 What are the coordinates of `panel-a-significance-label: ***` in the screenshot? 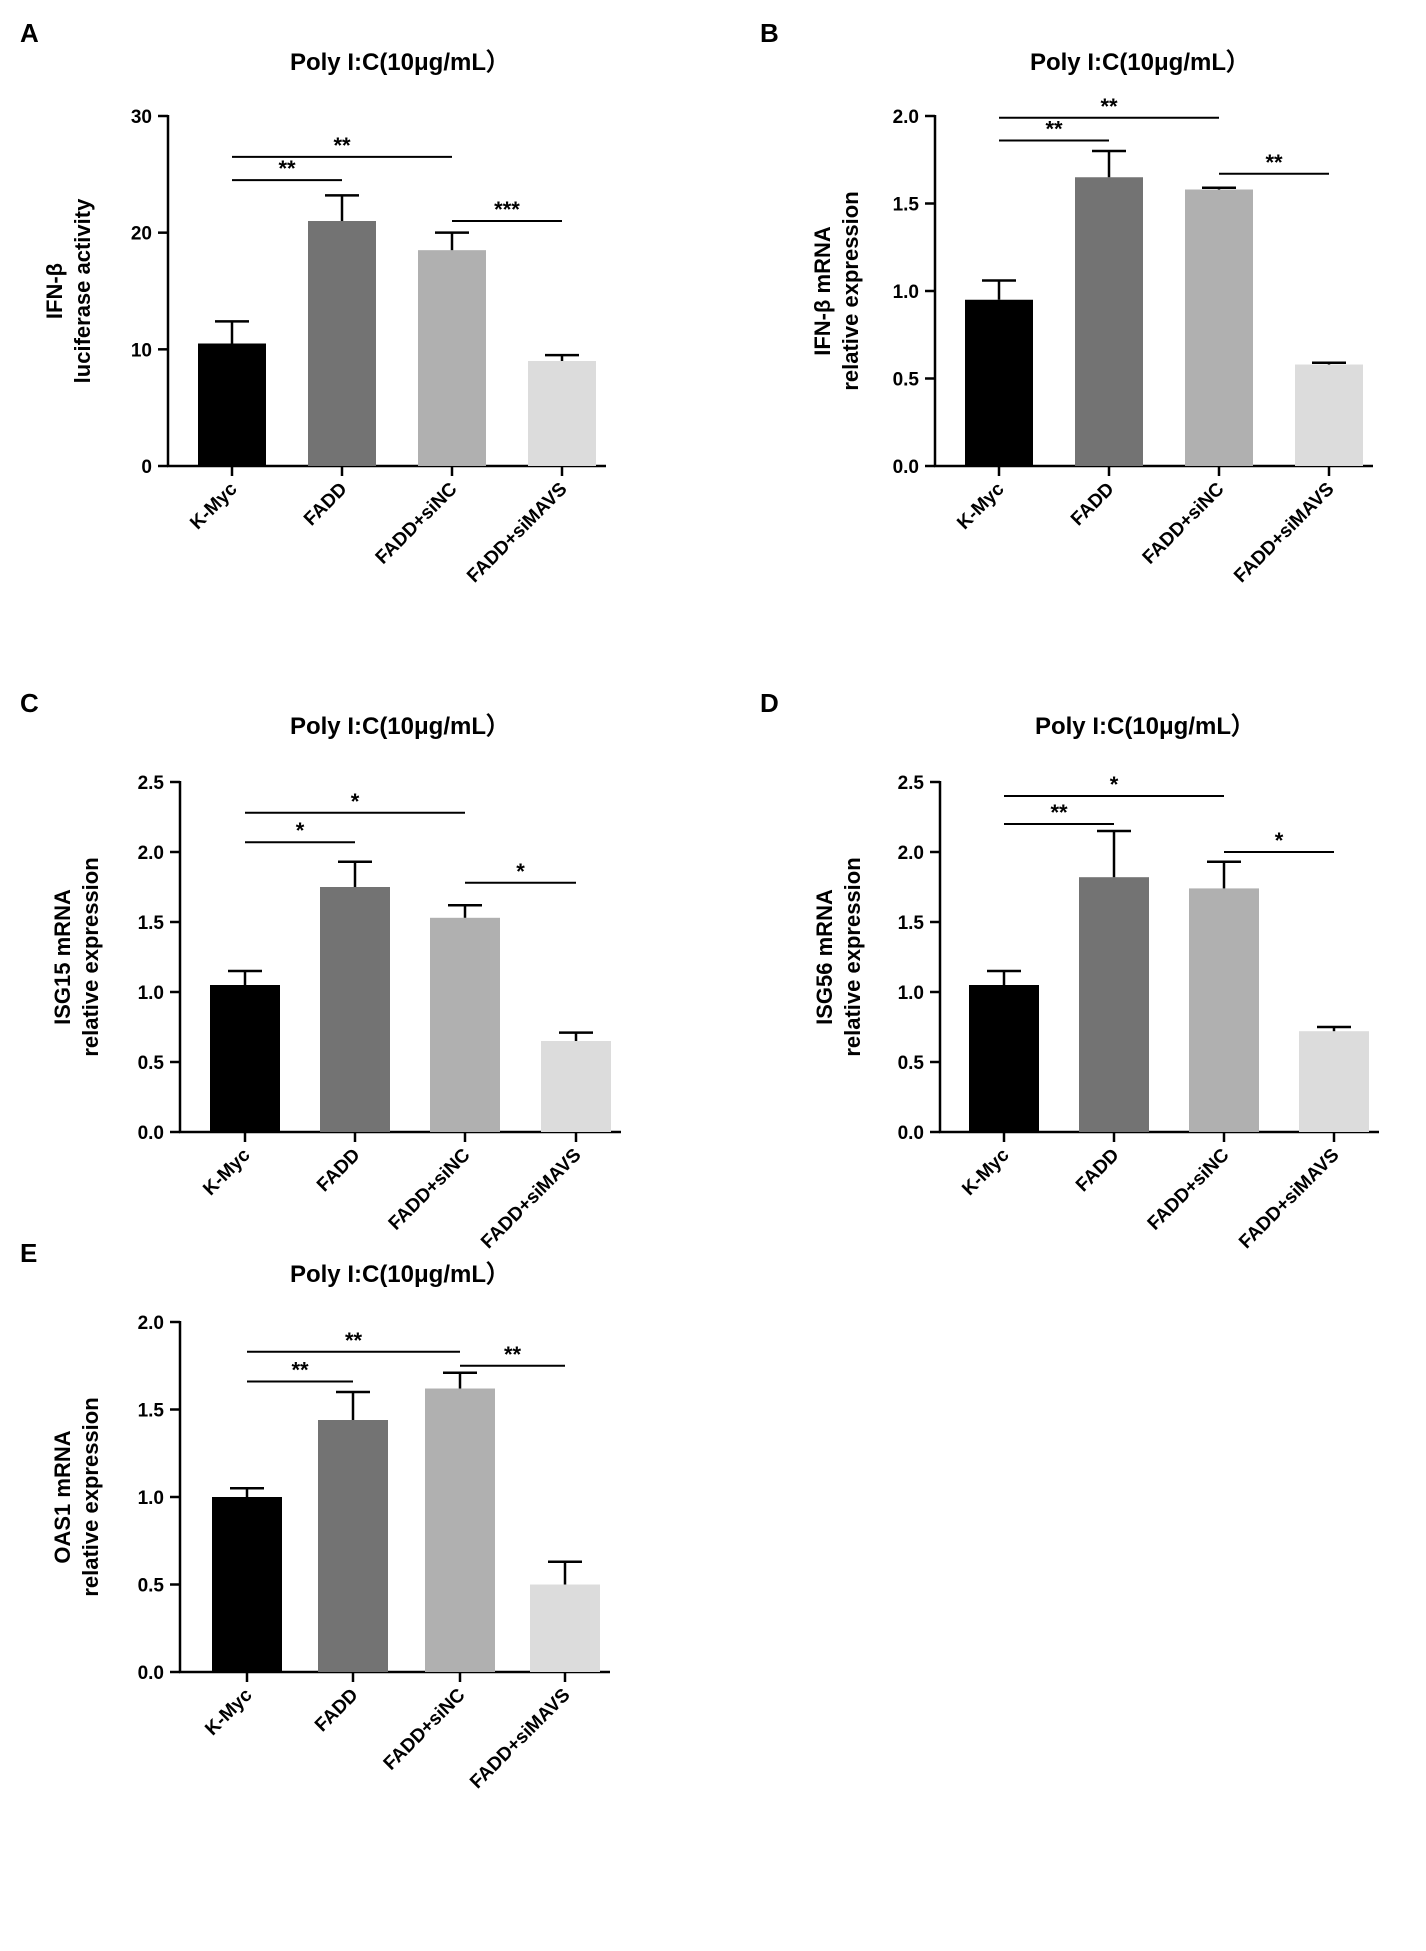 It's located at (507, 209).